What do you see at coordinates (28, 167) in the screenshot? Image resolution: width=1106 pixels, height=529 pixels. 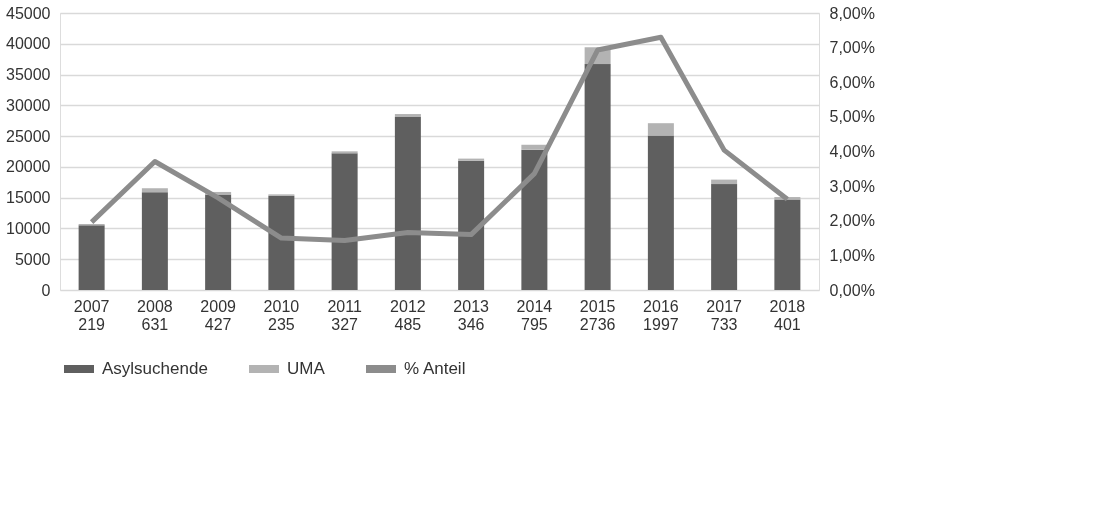 I see `y-tick-label: 20000` at bounding box center [28, 167].